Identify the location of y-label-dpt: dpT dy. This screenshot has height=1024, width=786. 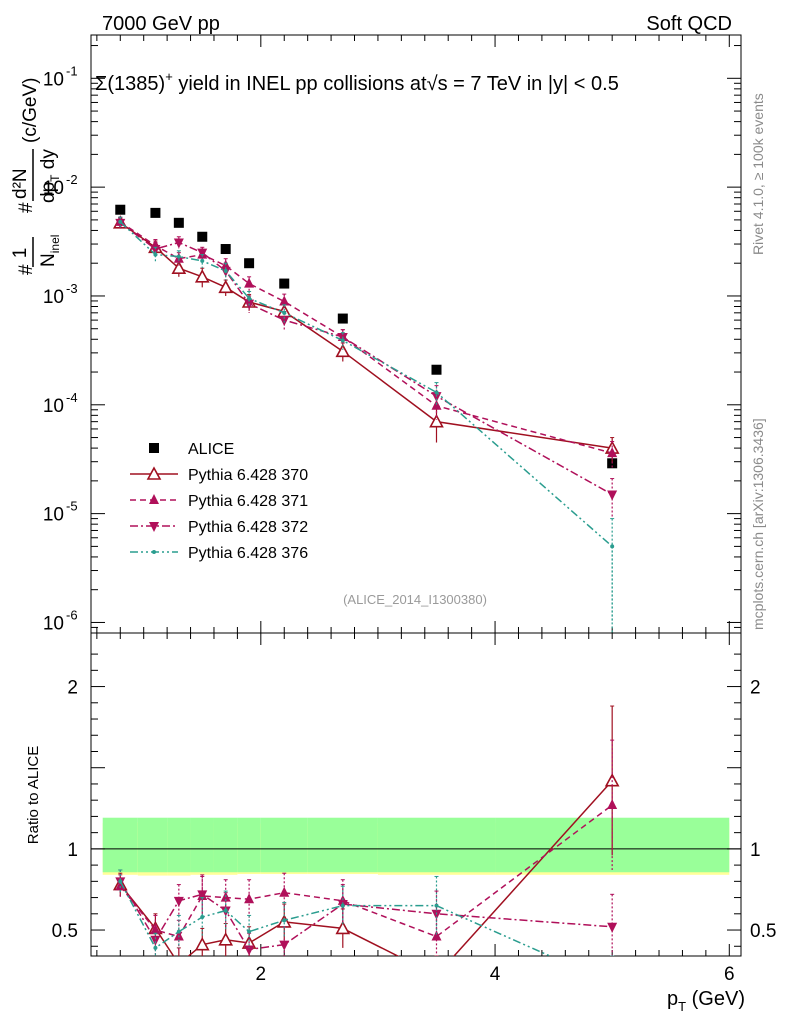
(50, 176).